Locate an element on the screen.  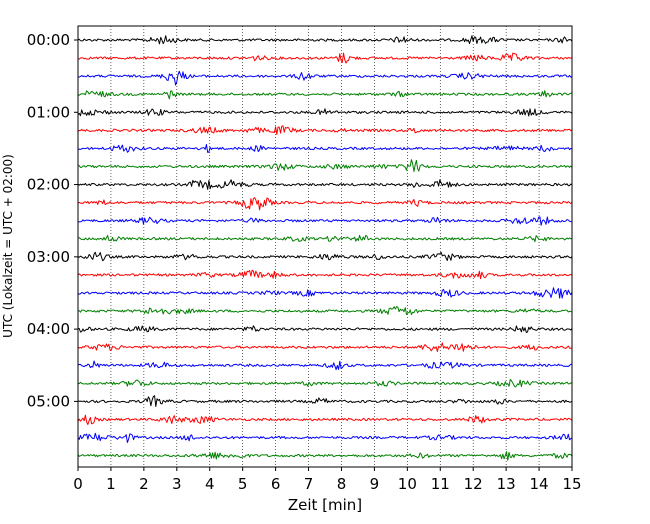
x-tick-label: 1 is located at coordinates (111, 484).